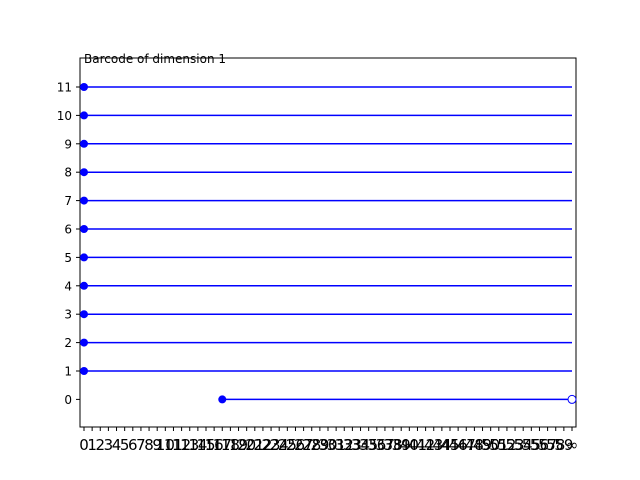  I want to click on y-tick-label: 0, so click(68, 400).